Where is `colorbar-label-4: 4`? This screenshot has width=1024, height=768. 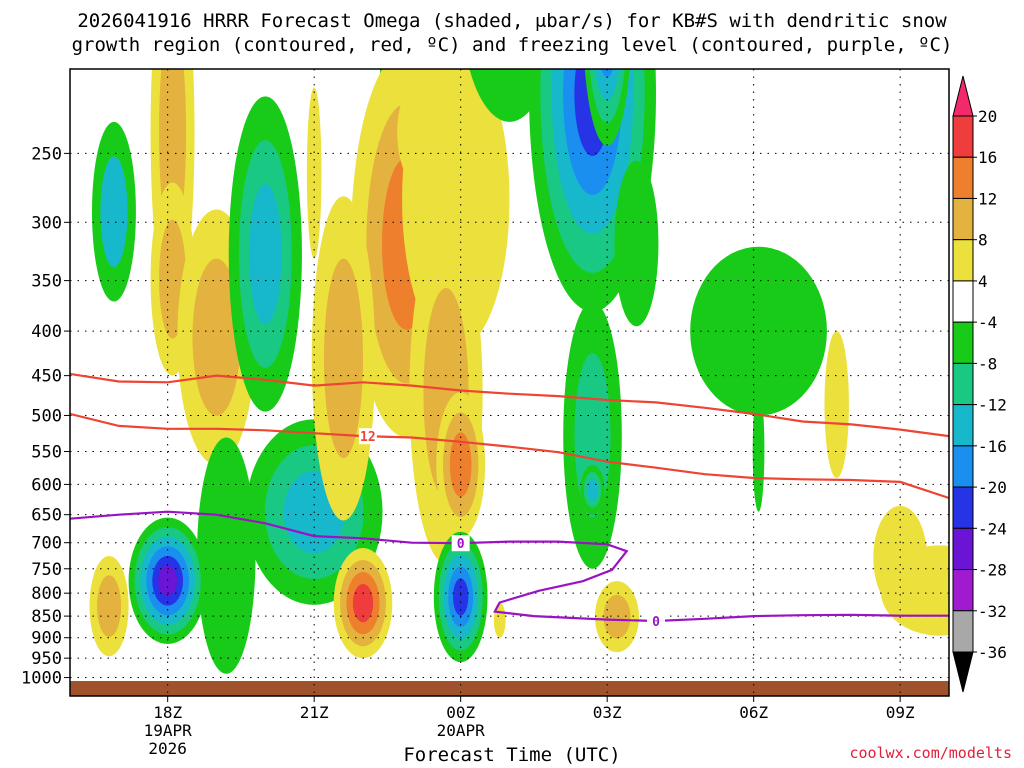
colorbar-label-4: 4 is located at coordinates (983, 281).